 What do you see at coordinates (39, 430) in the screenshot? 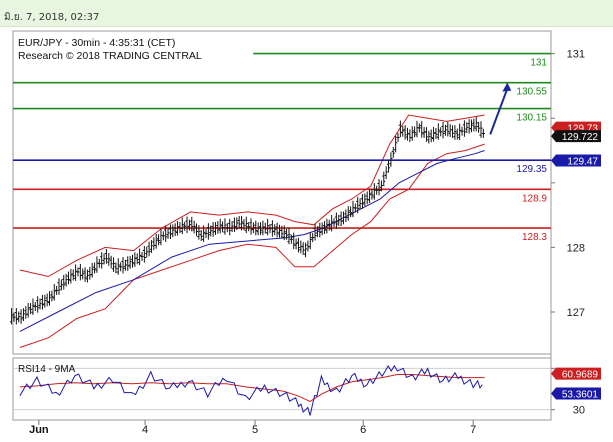
I see `date-tick-label: Jun` at bounding box center [39, 430].